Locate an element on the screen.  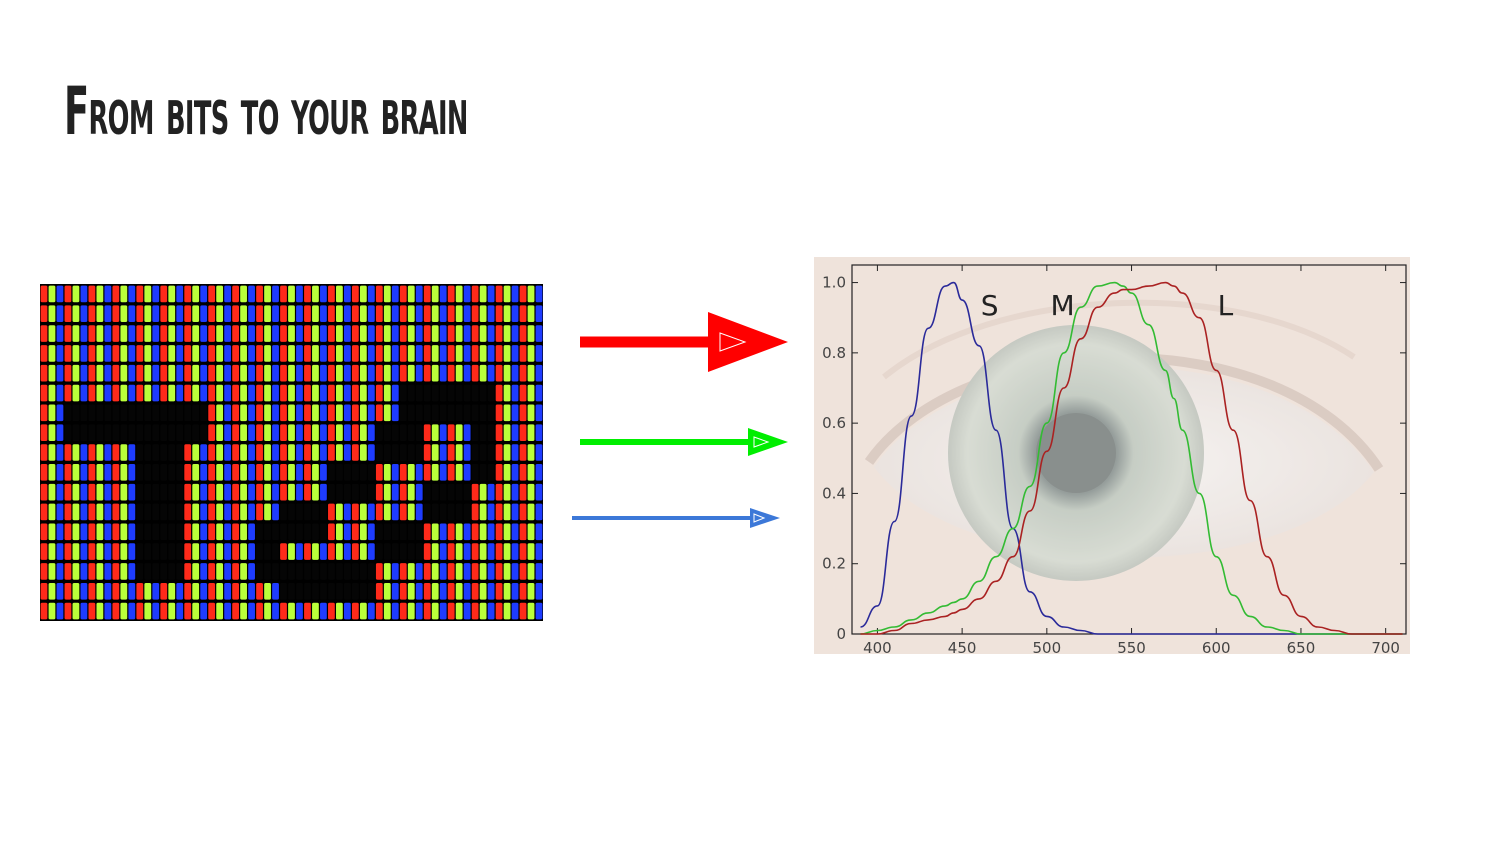
x-tick-label: 550 is located at coordinates (1131, 646).